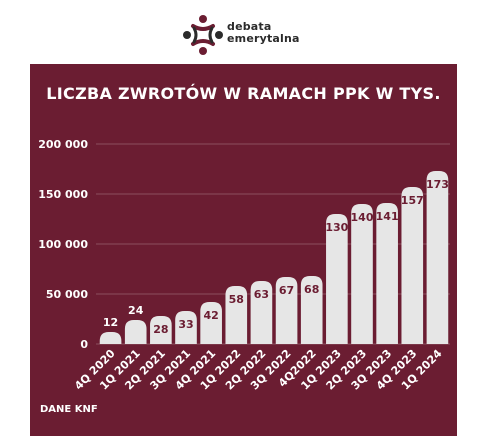 Image resolution: width=487 pixels, height=440 pixels. I want to click on data-label: 58, so click(236, 299).